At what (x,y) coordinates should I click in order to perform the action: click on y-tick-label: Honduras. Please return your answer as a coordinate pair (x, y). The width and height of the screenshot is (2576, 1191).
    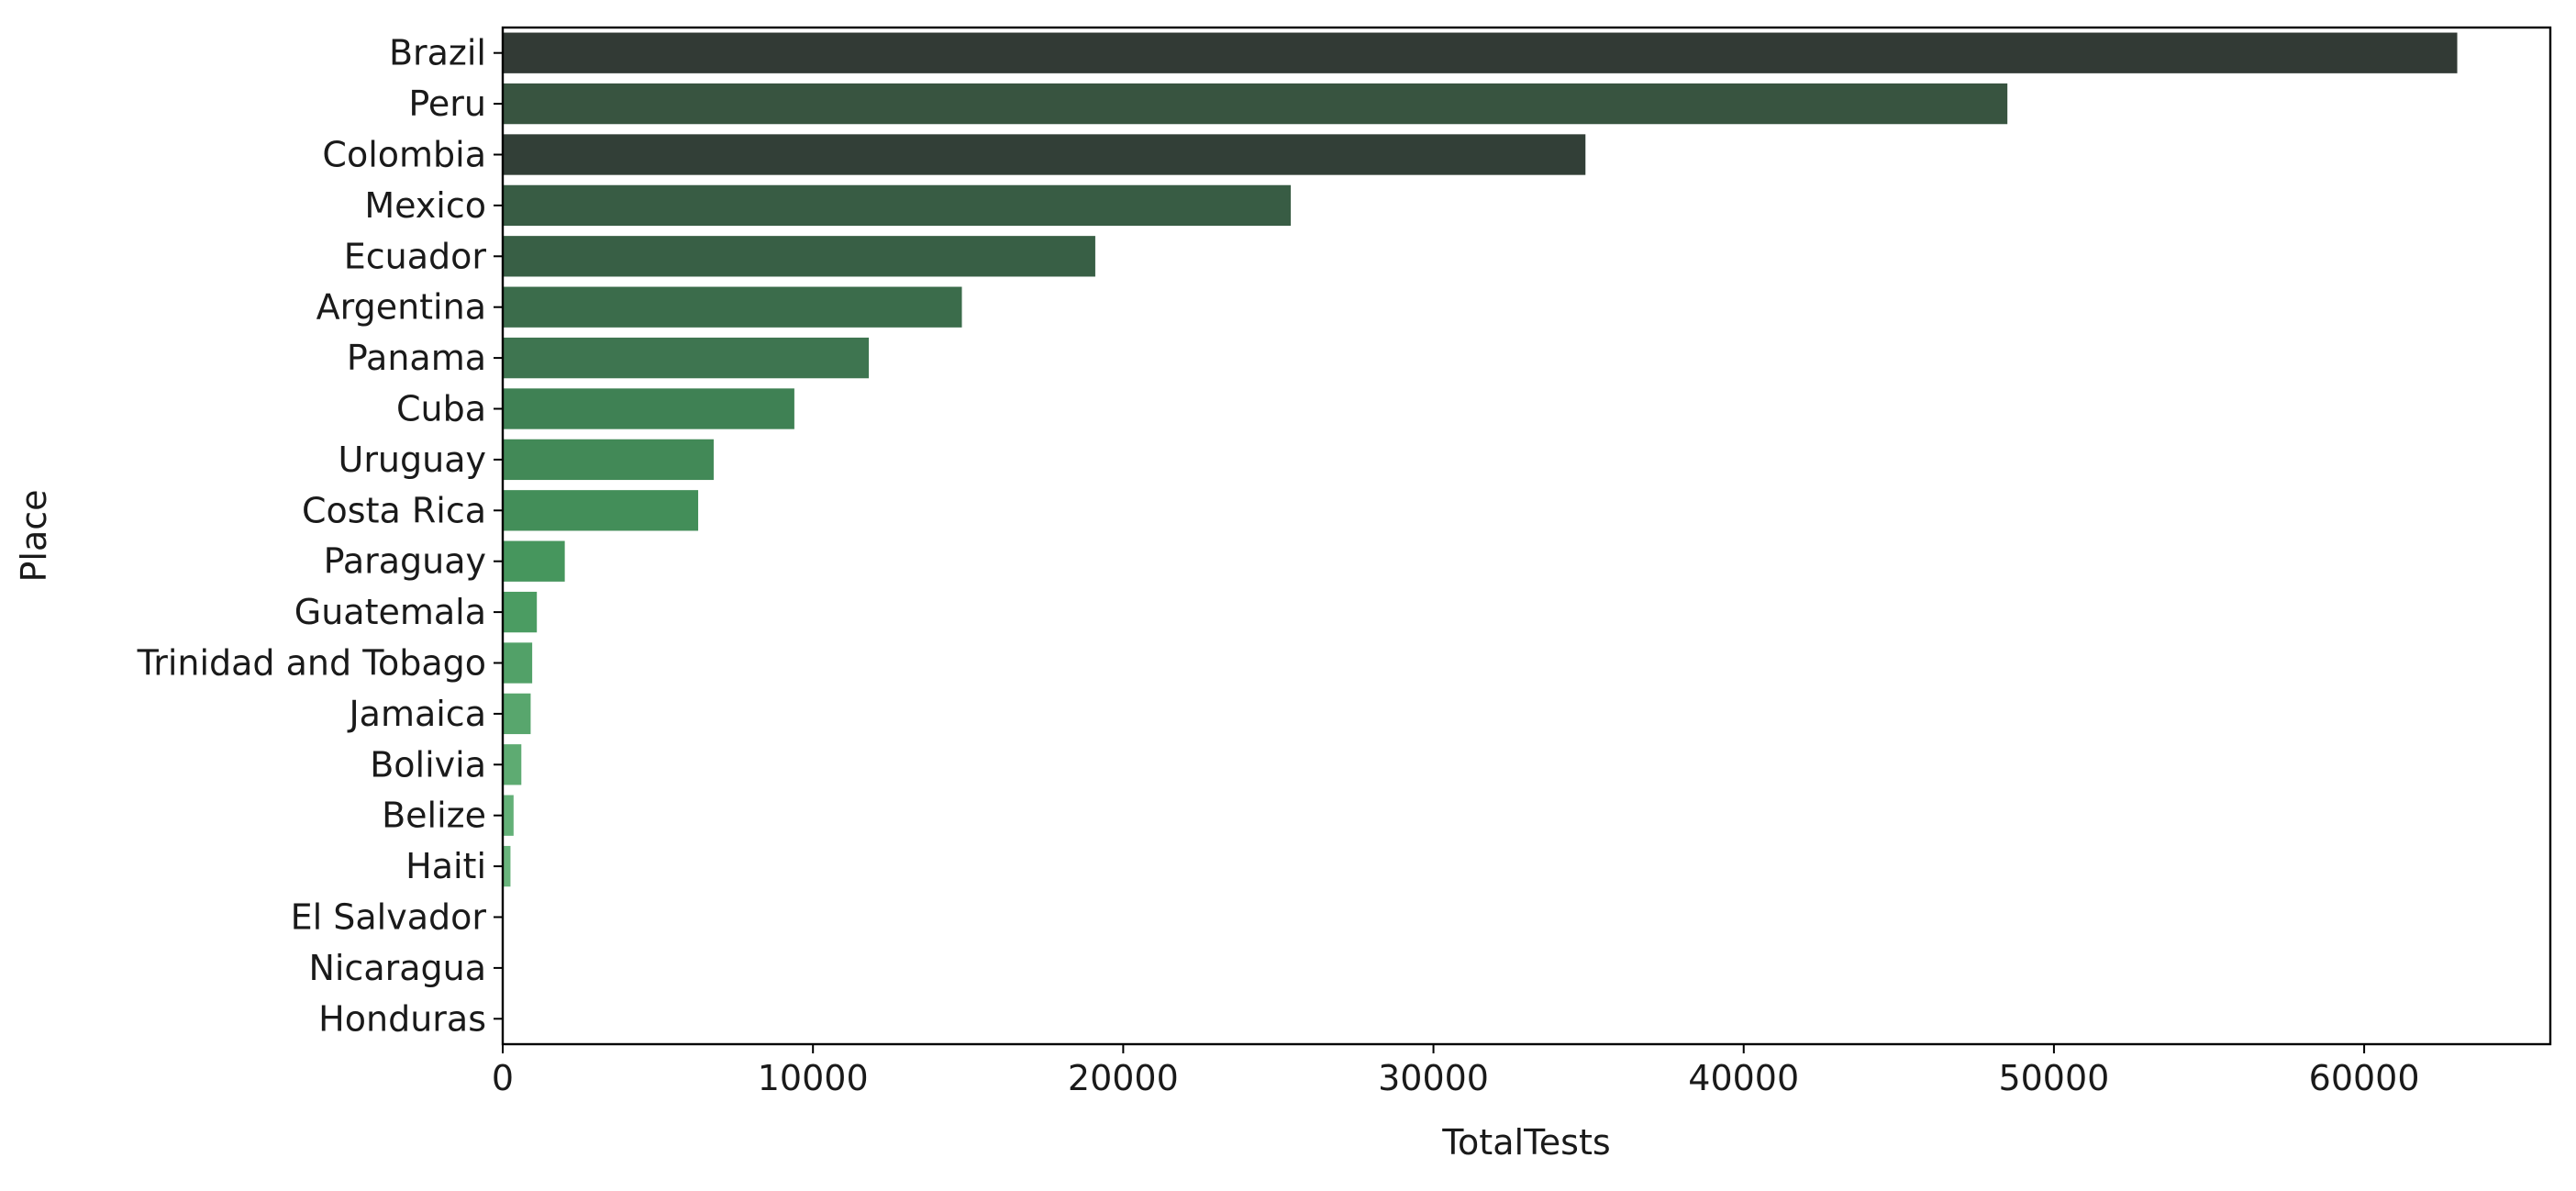
    Looking at the image, I should click on (402, 1018).